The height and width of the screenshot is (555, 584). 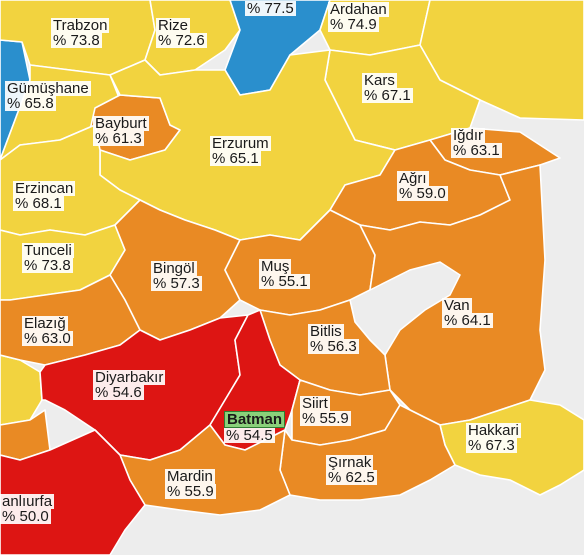 What do you see at coordinates (353, 24) in the screenshot?
I see `province-value: % 74.9` at bounding box center [353, 24].